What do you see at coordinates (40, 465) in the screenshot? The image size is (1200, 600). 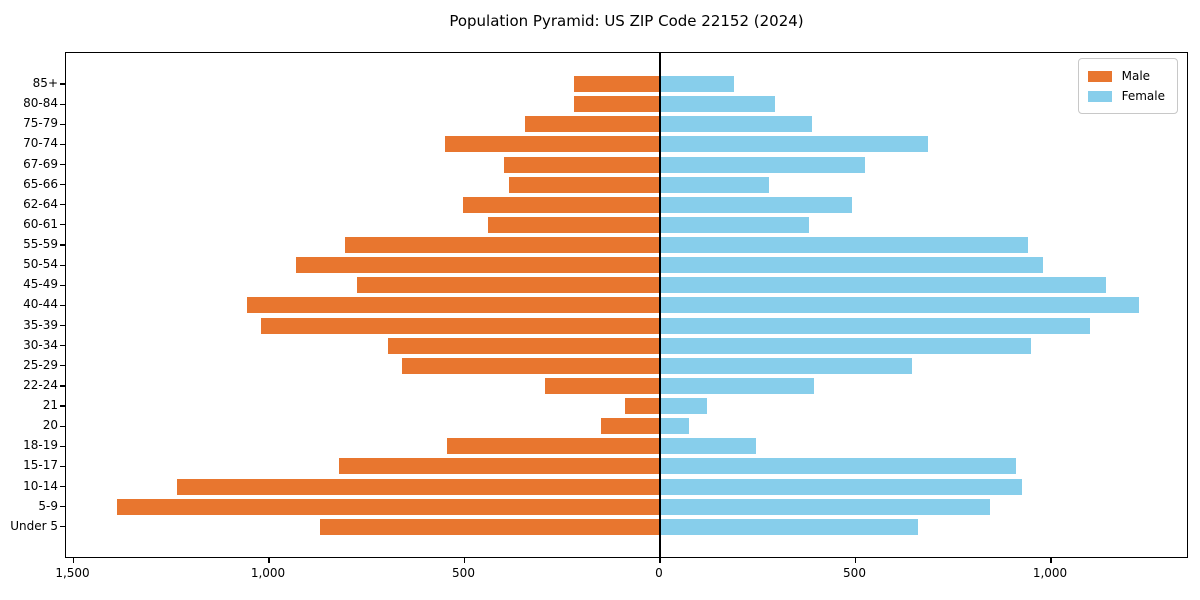 I see `y-tick-label-15-17: 15-17` at bounding box center [40, 465].